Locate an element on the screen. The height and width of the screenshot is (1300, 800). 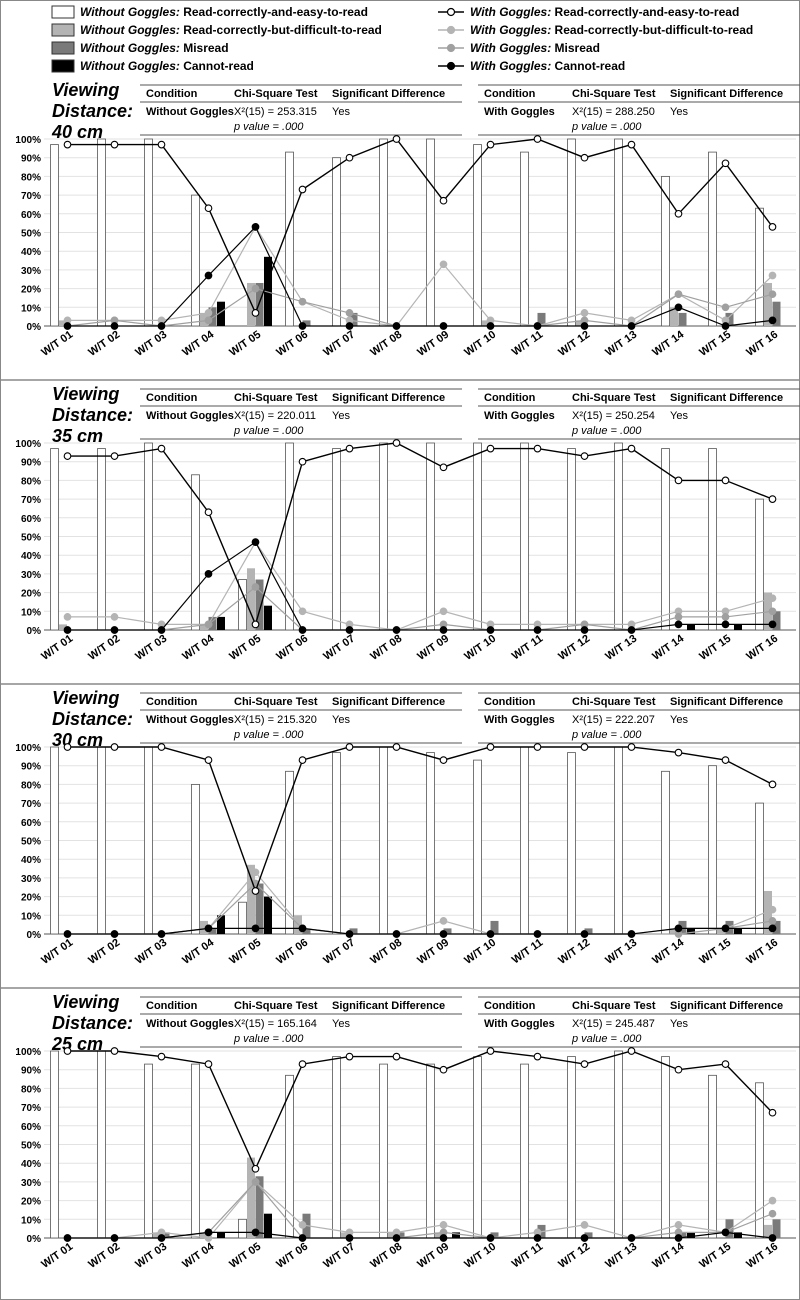
bars-without-goggles is located at coordinates (415, 1144).